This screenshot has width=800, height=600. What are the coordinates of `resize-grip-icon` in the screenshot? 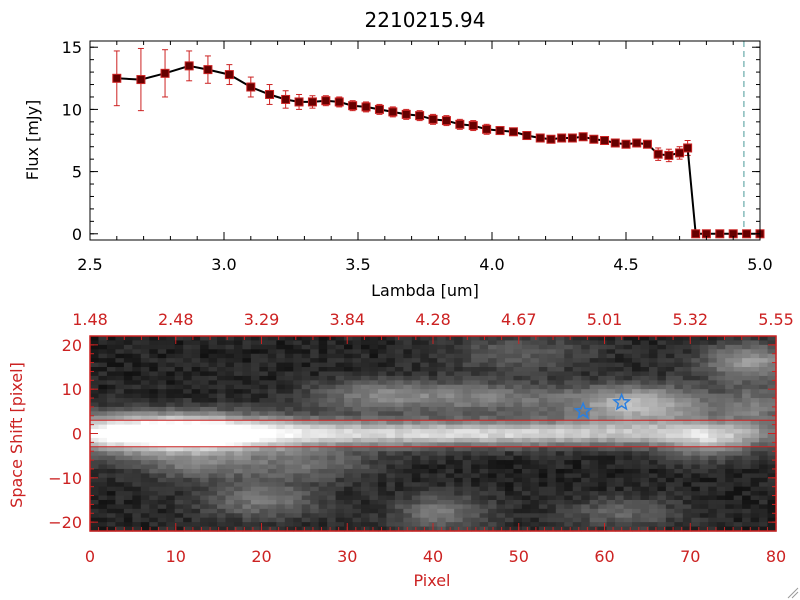 It's located at (793, 593).